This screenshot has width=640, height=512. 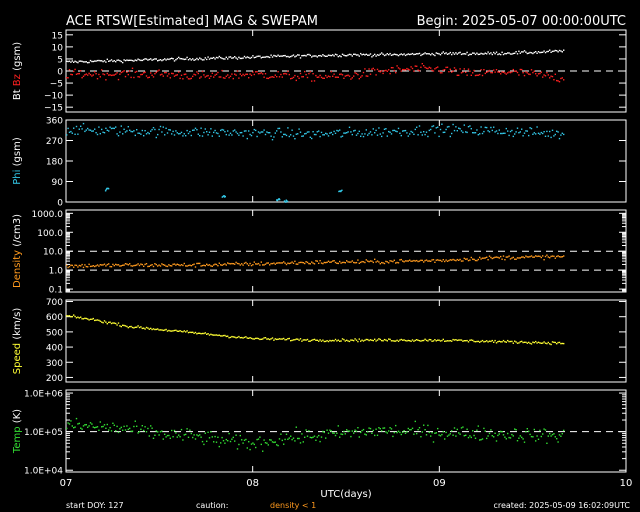 What do you see at coordinates (17, 177) in the screenshot?
I see `y-axis-label-part: Phi` at bounding box center [17, 177].